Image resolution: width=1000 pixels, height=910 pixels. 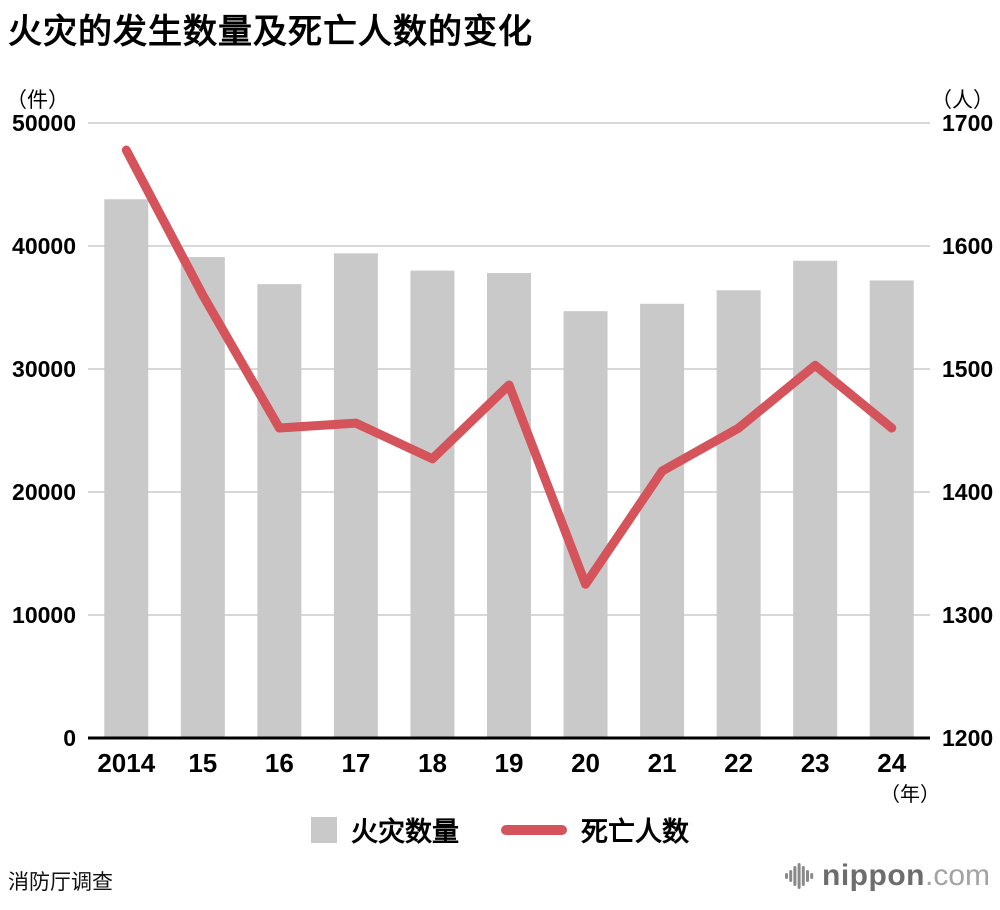 I want to click on legend-line-label: 死亡人数, so click(x=635, y=832).